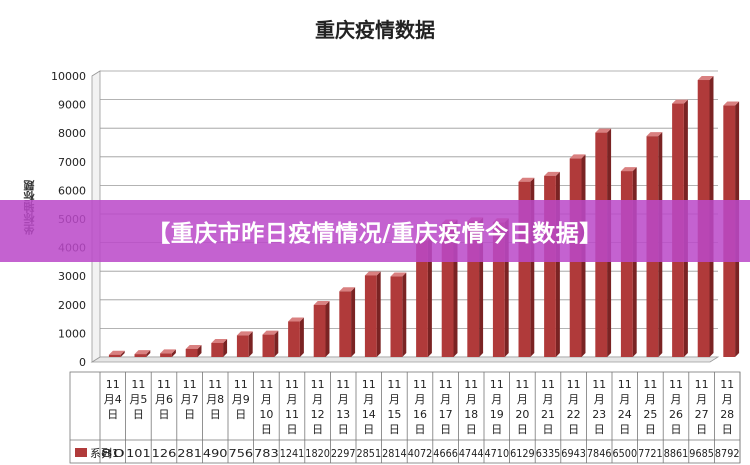 The height and width of the screenshot is (465, 750). I want to click on x-tick-label: 11 月 22 日, so click(574, 407).